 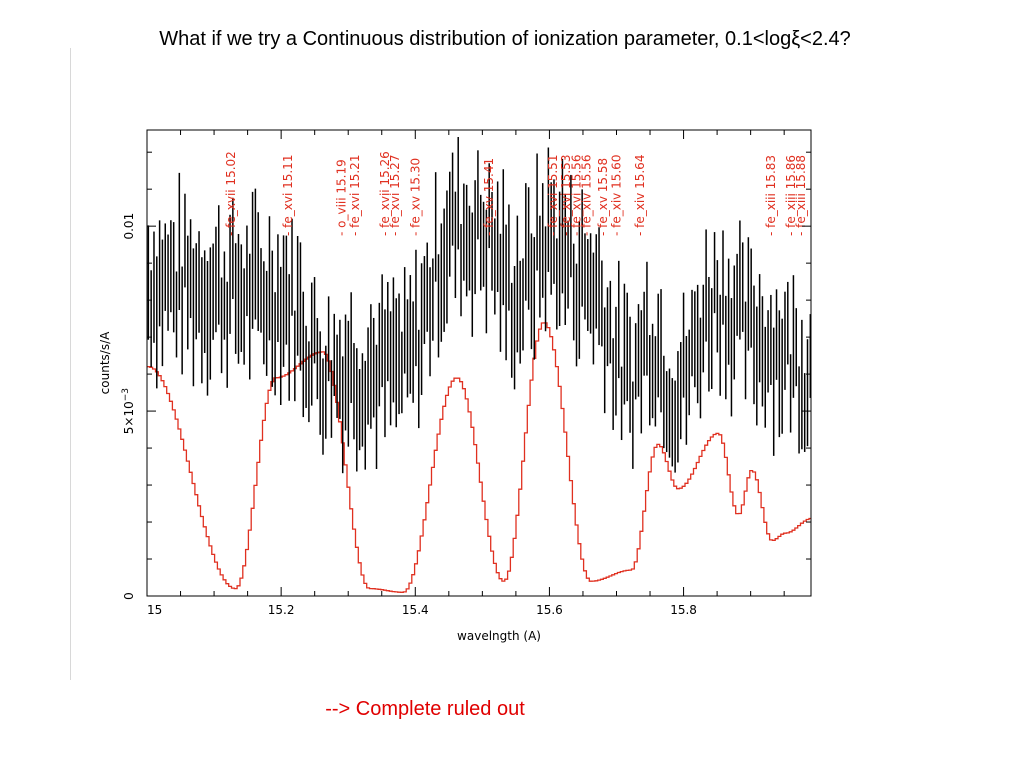 What do you see at coordinates (355, 195) in the screenshot?
I see `line-id-label-3: - fe_xvi 15.21` at bounding box center [355, 195].